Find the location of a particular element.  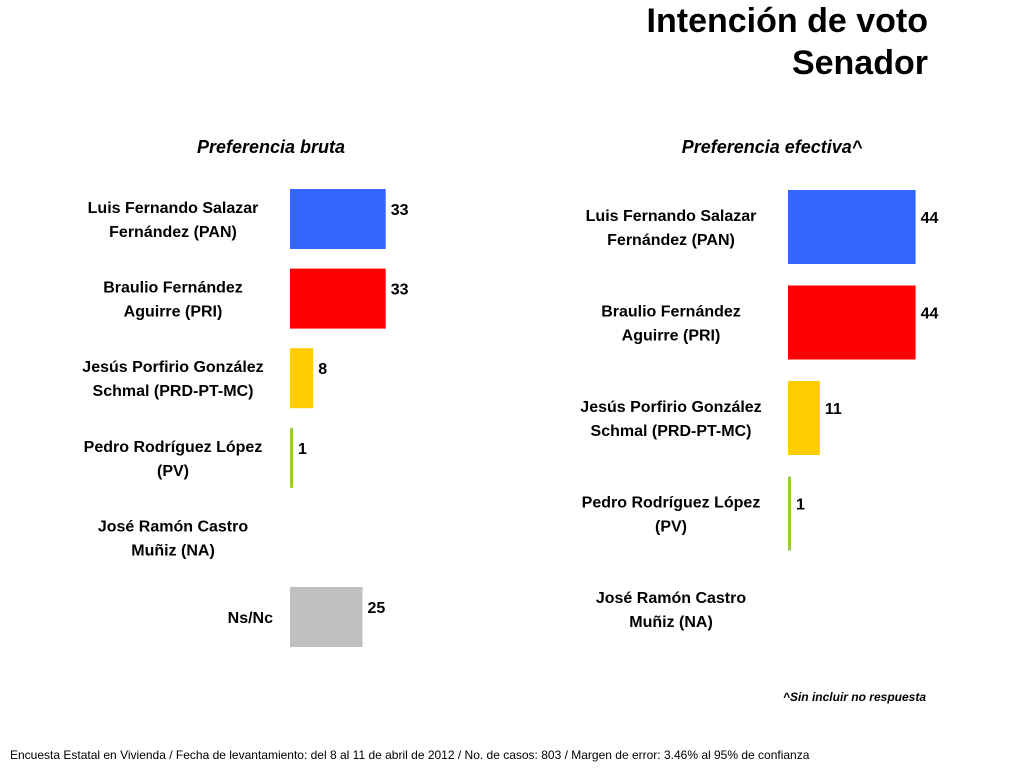

chart-bruta-title: Preferencia bruta is located at coordinates (271, 147).